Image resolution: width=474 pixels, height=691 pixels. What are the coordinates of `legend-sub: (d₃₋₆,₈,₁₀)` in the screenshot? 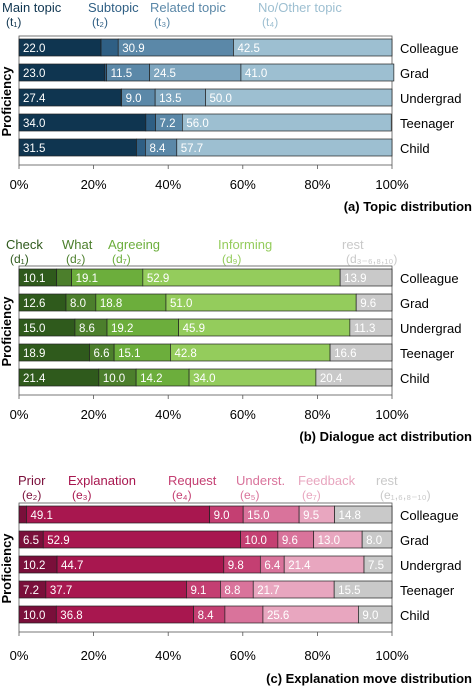 It's located at (371, 259).